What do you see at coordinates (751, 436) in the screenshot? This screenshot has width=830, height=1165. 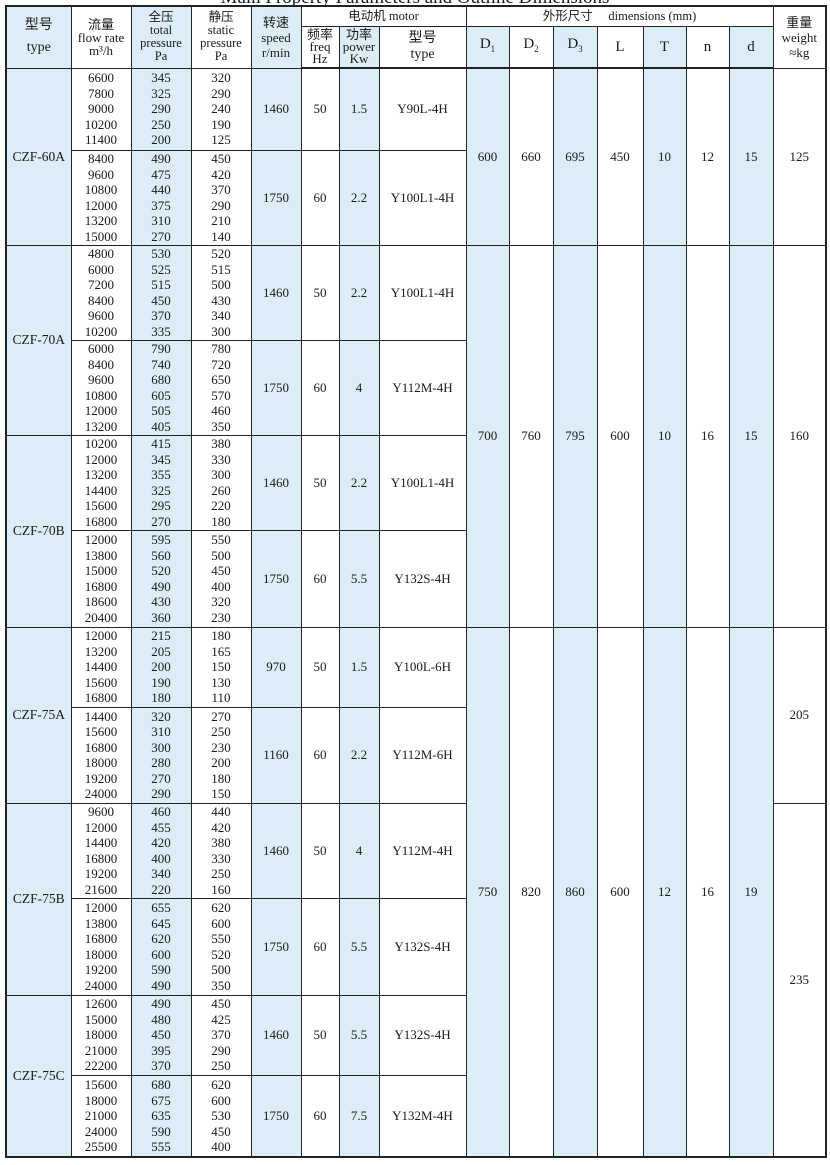 I see `dimension-d-cell: 15` at bounding box center [751, 436].